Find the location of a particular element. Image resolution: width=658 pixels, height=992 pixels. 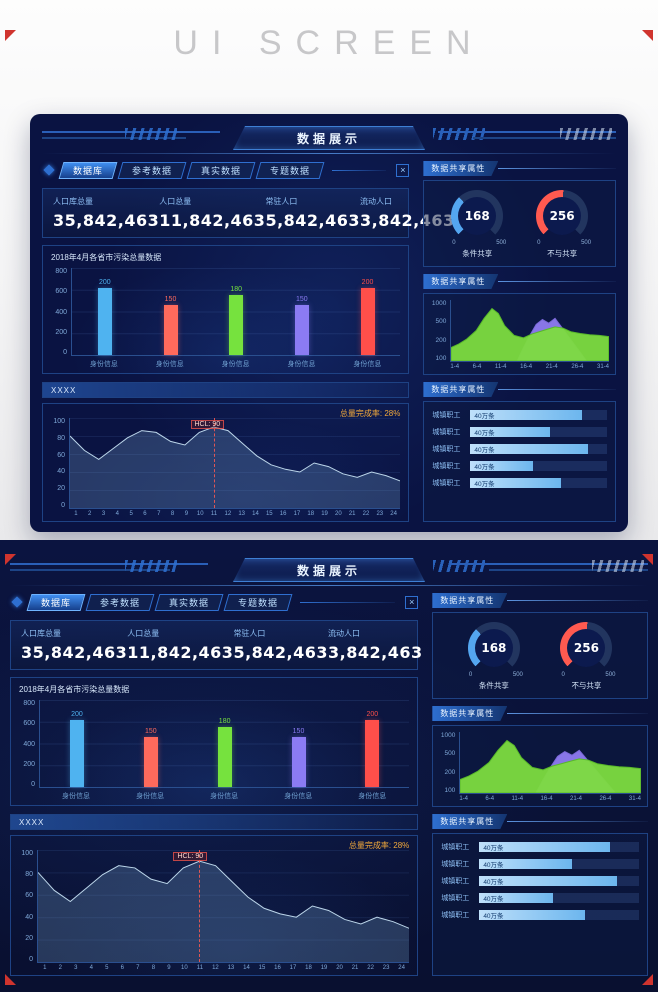

gauge-no-share: 256 0 500 不与共享 is located at coordinates (562, 224).